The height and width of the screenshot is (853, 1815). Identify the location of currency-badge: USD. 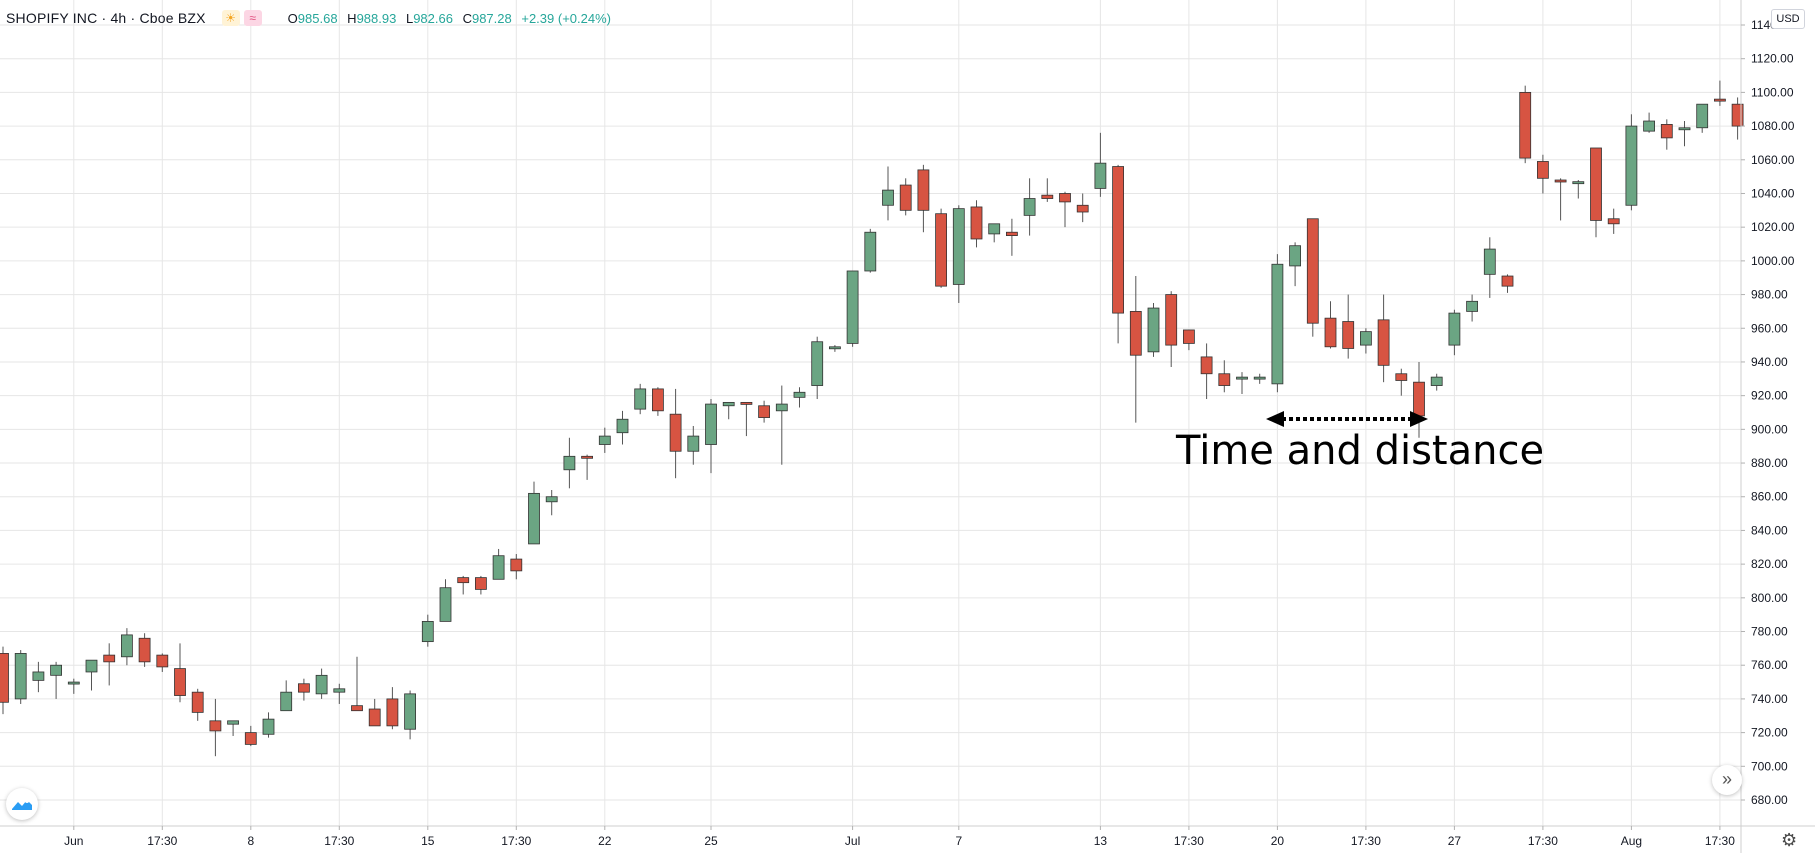
(1788, 19).